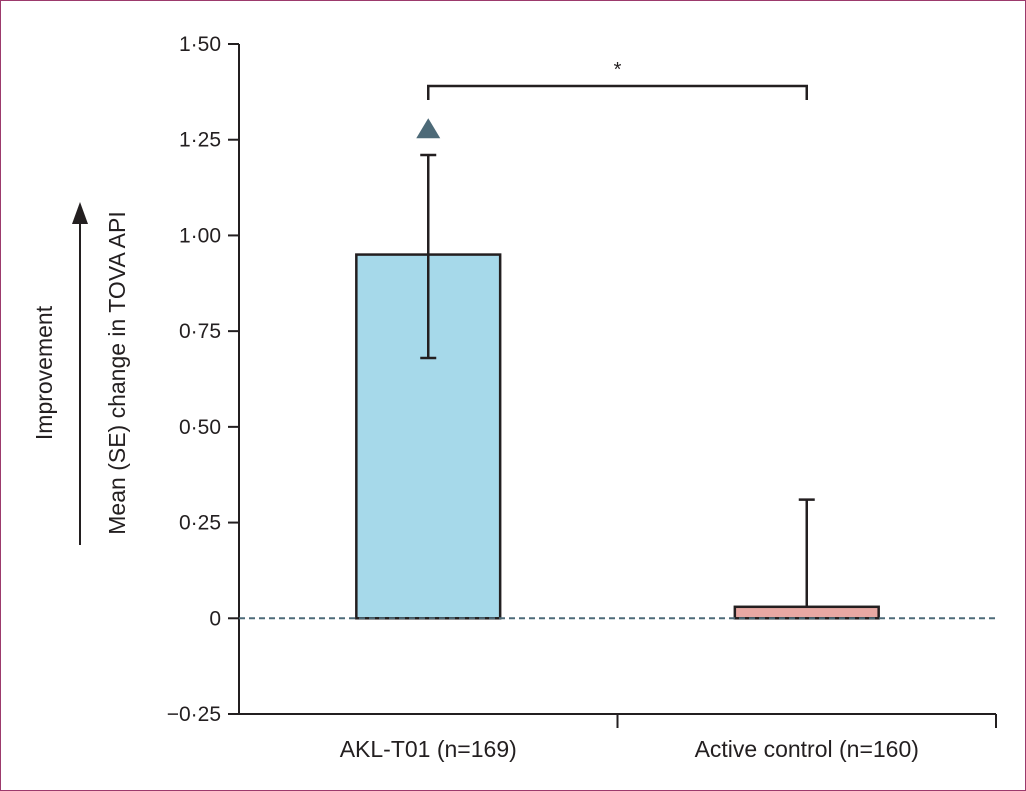 This screenshot has width=1026, height=791. Describe the element at coordinates (203, 379) in the screenshot. I see `y-axis: −0·25 0 0·25 0·50 0·75 1·00 1·25 1·50` at that location.